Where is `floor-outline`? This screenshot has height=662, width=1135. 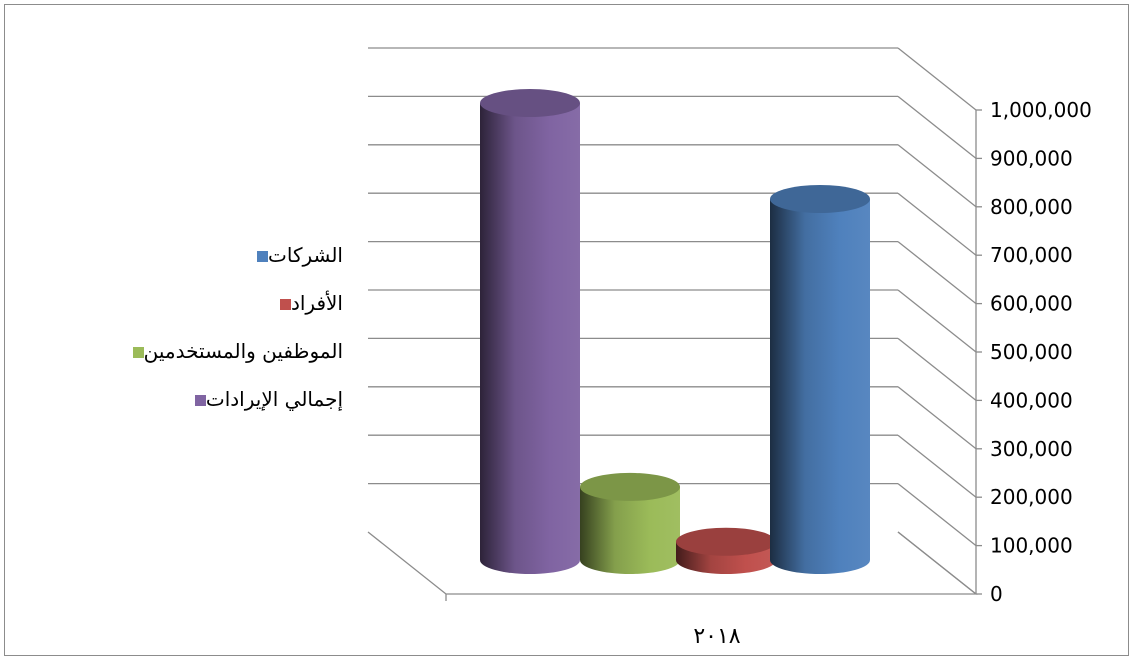 floor-outline is located at coordinates (672, 563).